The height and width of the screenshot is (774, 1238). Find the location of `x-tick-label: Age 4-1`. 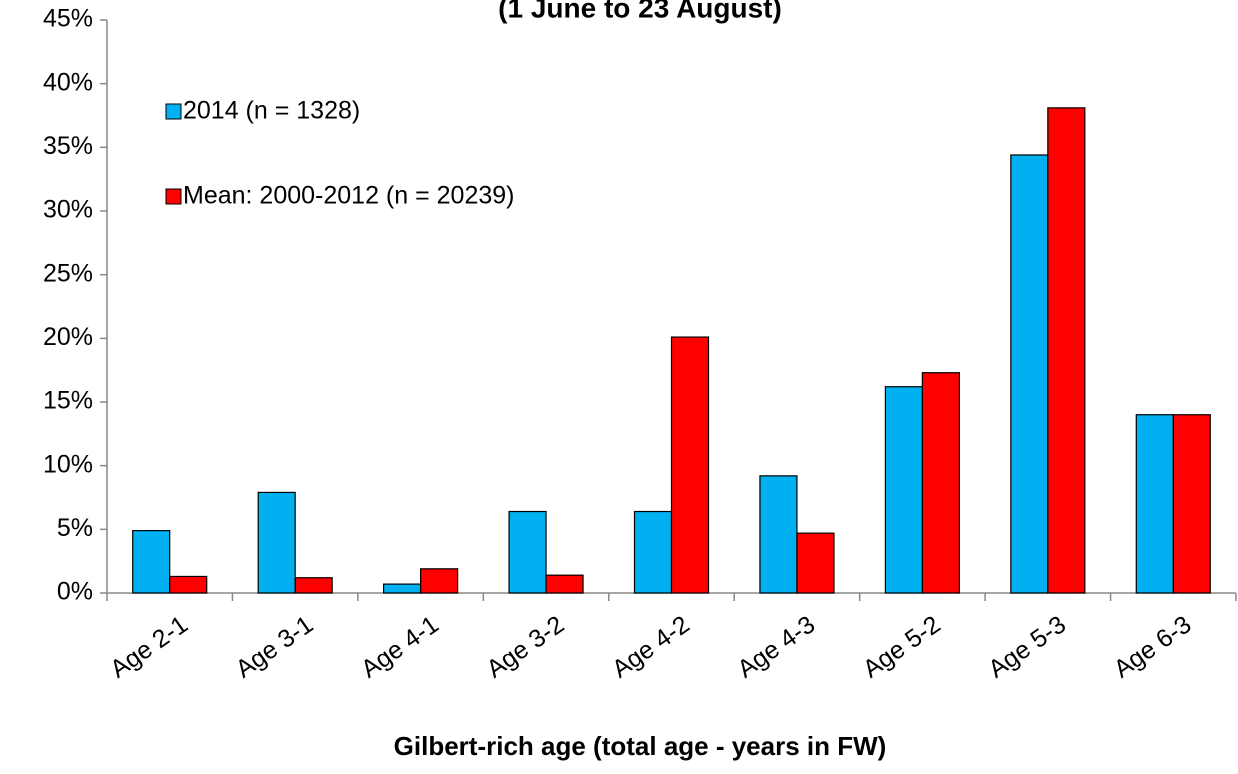

x-tick-label: Age 4-1 is located at coordinates (400, 646).